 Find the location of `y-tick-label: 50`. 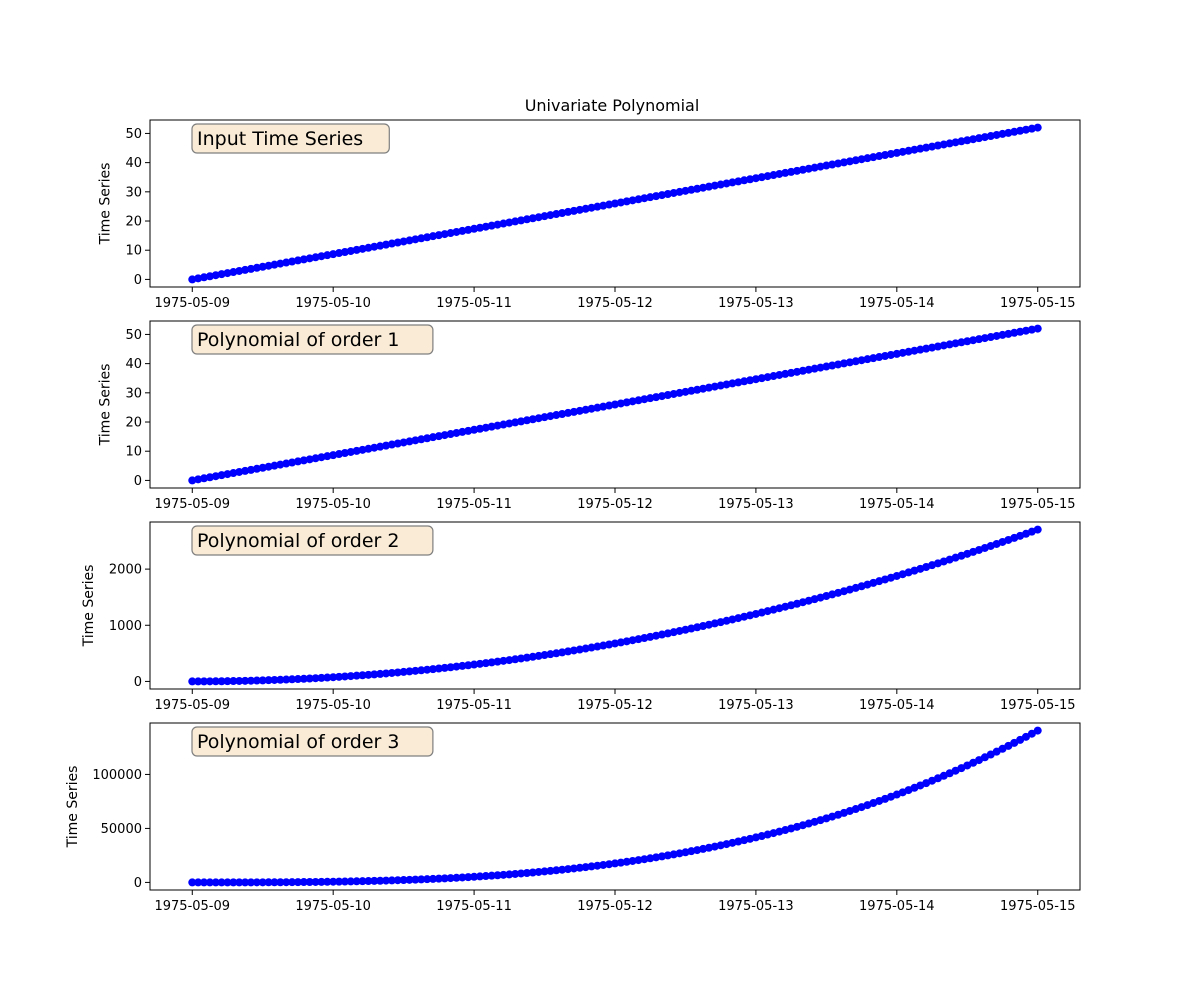

y-tick-label: 50 is located at coordinates (133, 134).